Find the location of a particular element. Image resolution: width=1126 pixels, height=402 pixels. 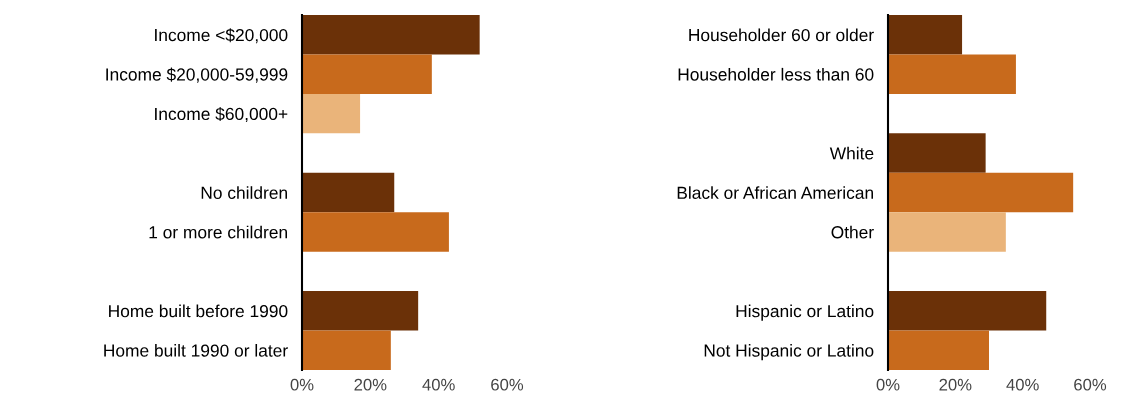

y-tick-label: Householder 60 or older is located at coordinates (781, 35).